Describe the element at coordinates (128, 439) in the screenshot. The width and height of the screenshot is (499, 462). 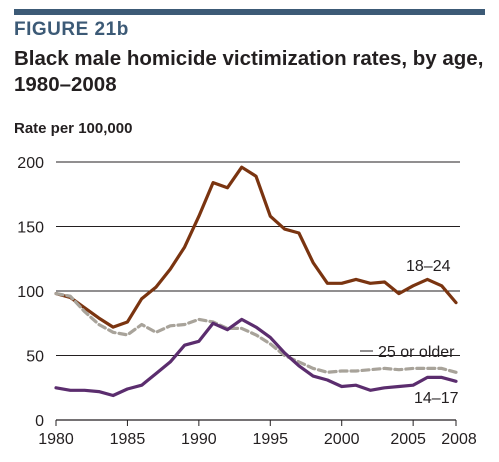
I see `x-tick-label: 1985` at that location.